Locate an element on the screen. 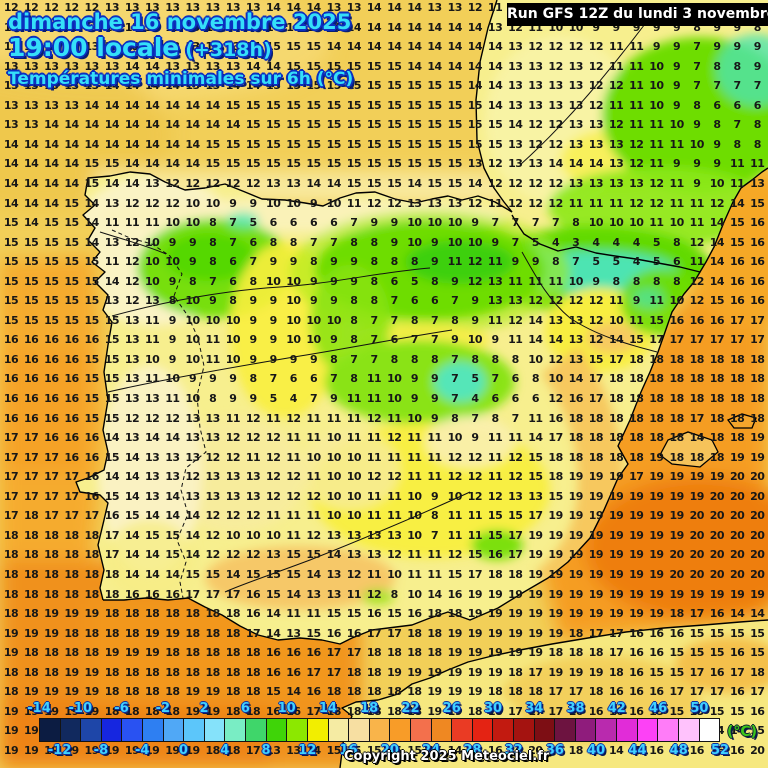 The height and width of the screenshot is (768, 768). grid-temperature-value: 8 is located at coordinates (374, 301).